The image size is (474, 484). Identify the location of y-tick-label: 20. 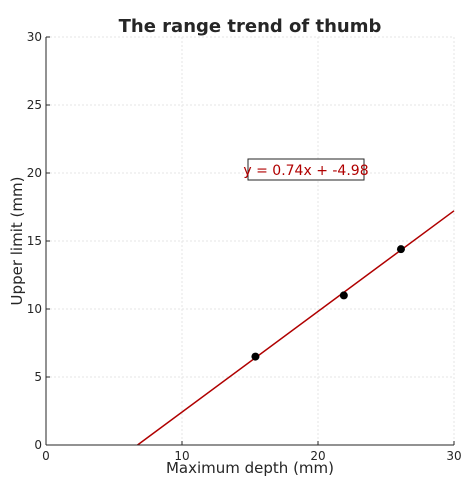
(34, 173).